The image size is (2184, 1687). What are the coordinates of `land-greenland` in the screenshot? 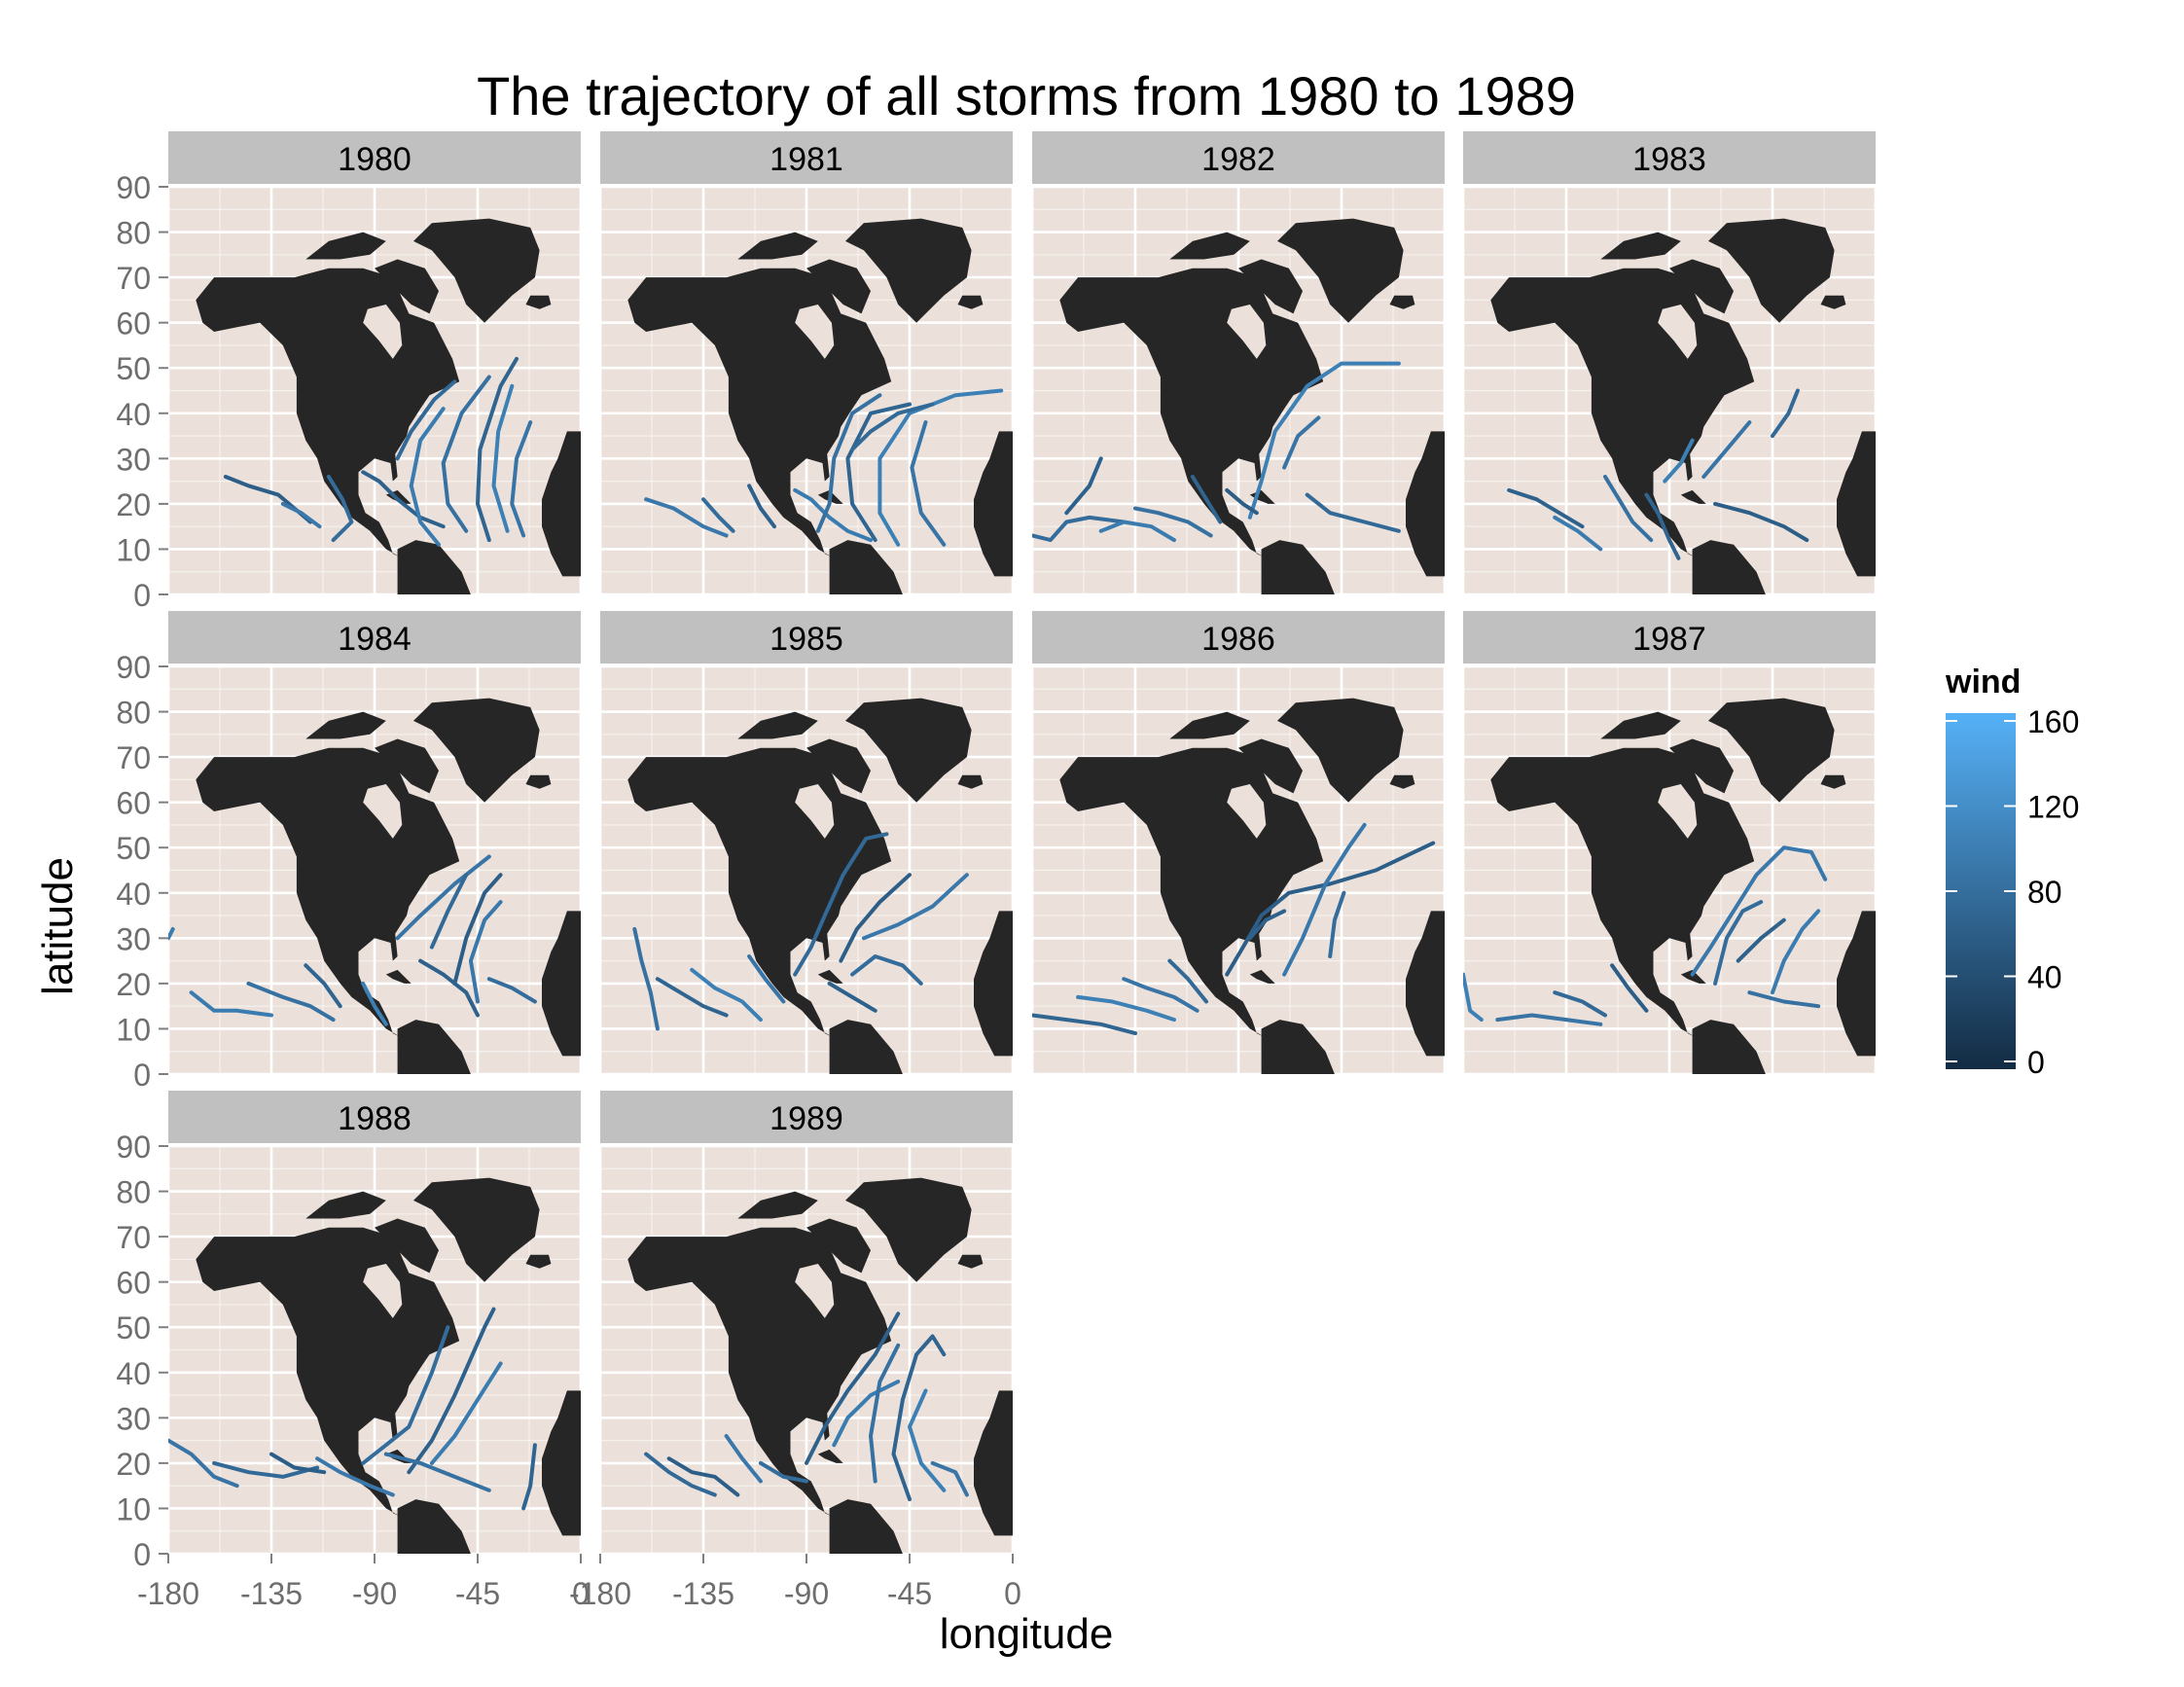 It's located at (476, 1229).